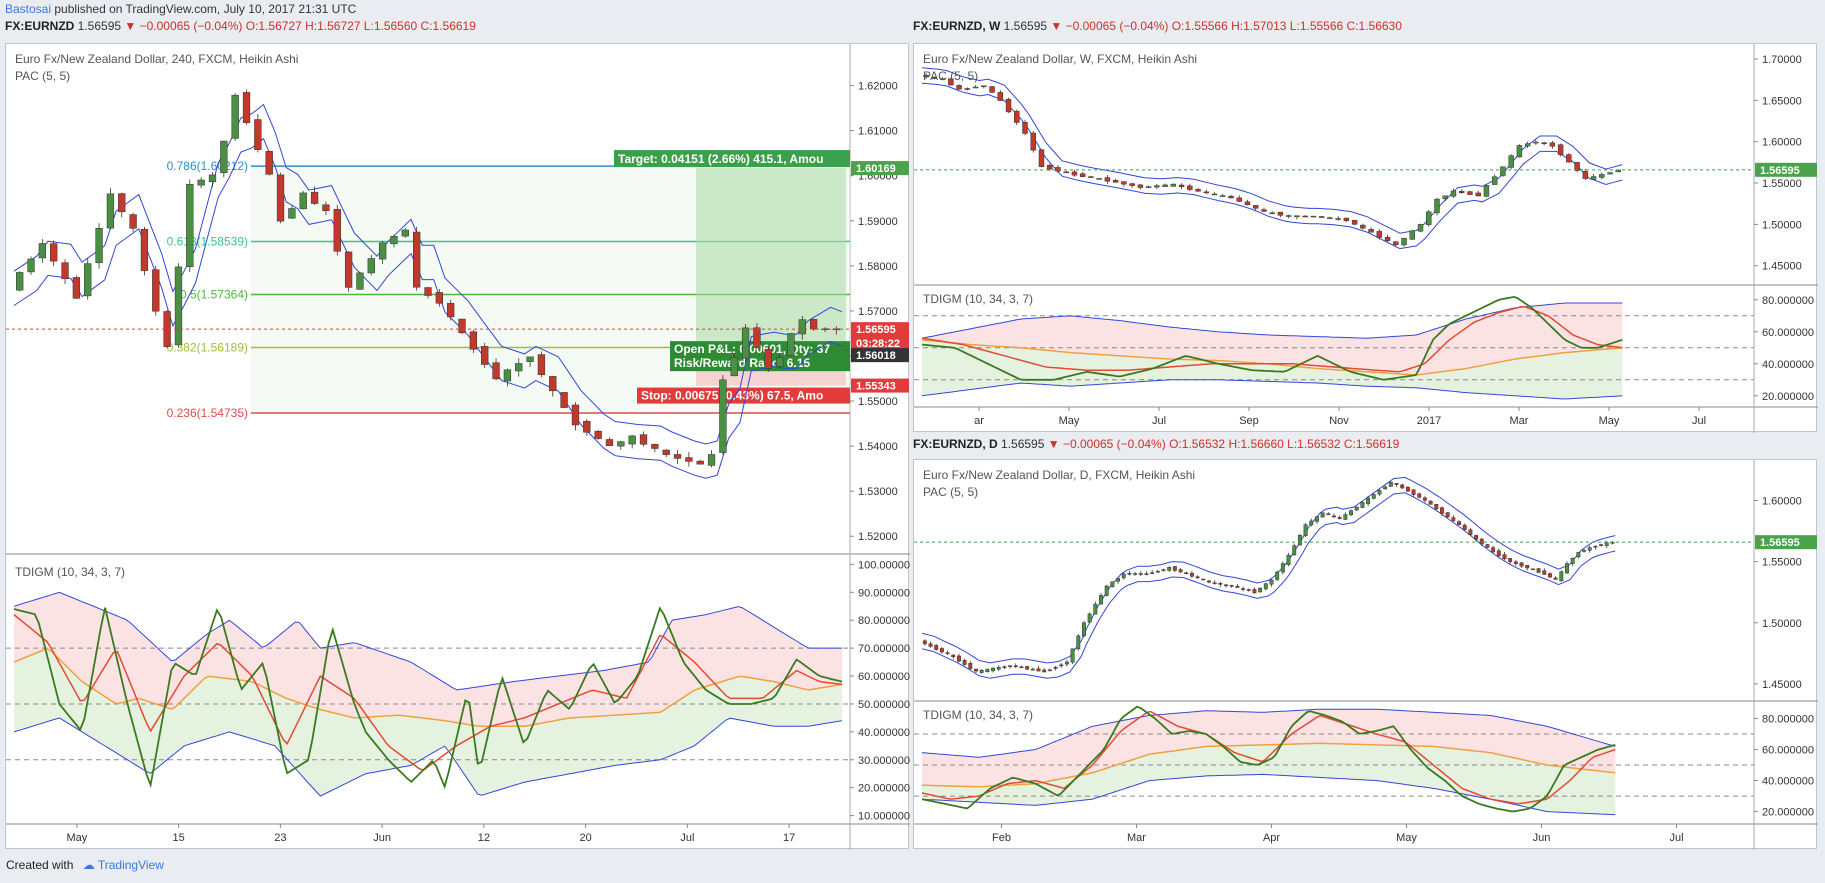 This screenshot has height=883, width=1825. What do you see at coordinates (88, 865) in the screenshot?
I see `tradingview-cloud-icon: ☁` at bounding box center [88, 865].